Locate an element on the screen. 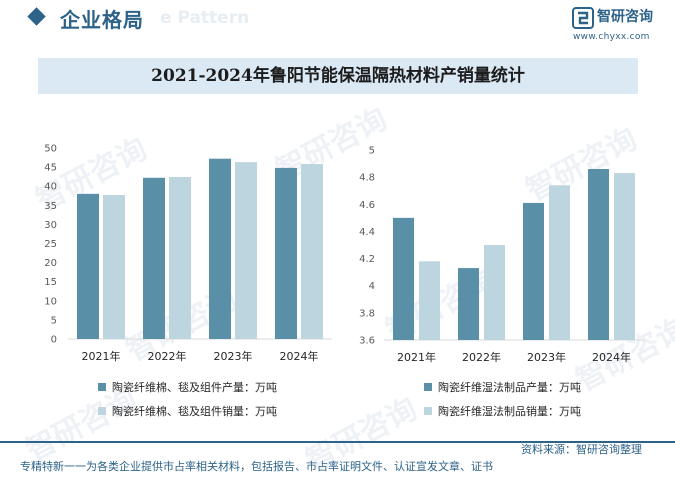 This screenshot has width=675, height=488. y-tick-label: 20 is located at coordinates (50, 263).